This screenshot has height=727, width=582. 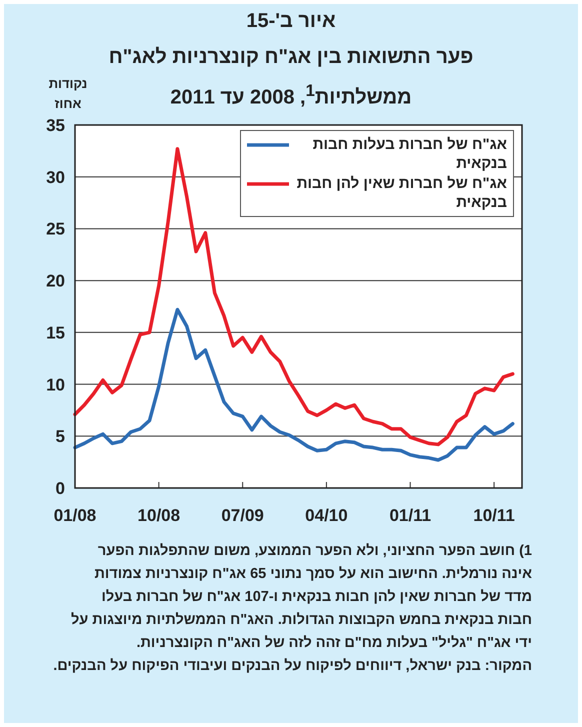 What do you see at coordinates (291, 21) in the screenshot?
I see `chart-title: איור ב'-15` at bounding box center [291, 21].